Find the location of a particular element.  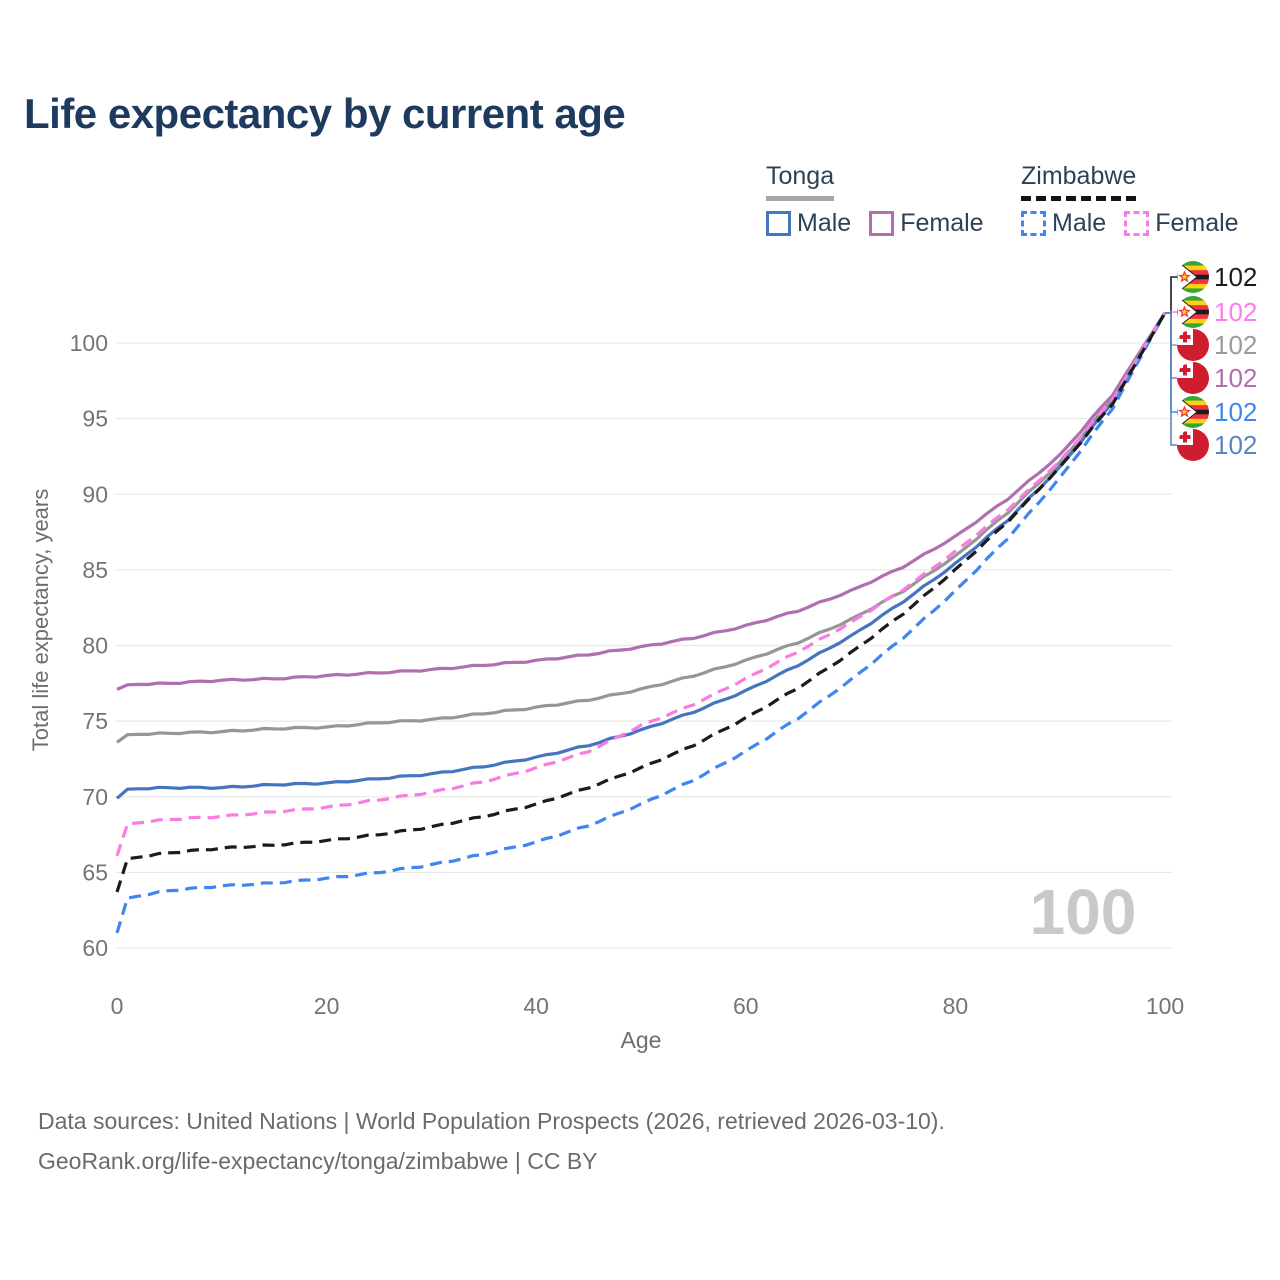

legend-tonga-male-label: Male is located at coordinates (824, 223).